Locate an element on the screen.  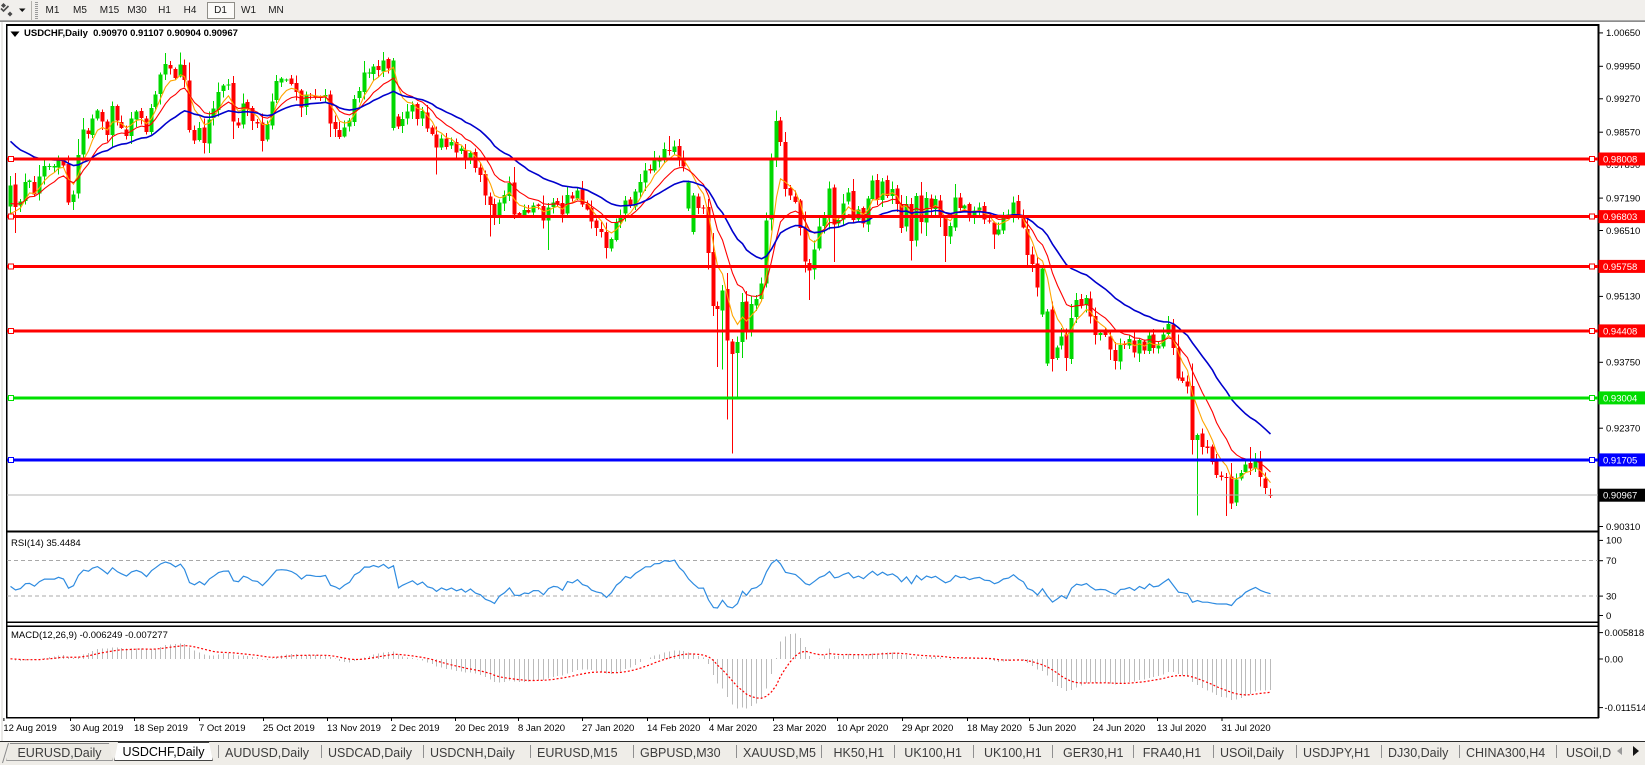
svg-text: 20 Dec 2019 is located at coordinates (482, 728).